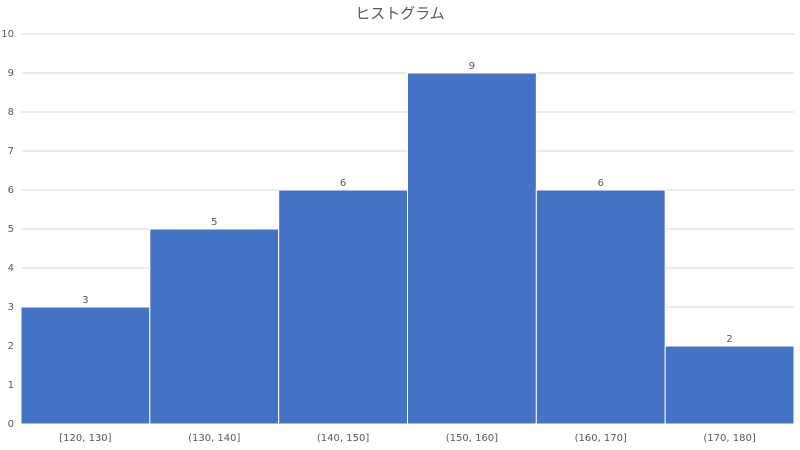  I want to click on y-tick-label: 10, so click(7, 34).